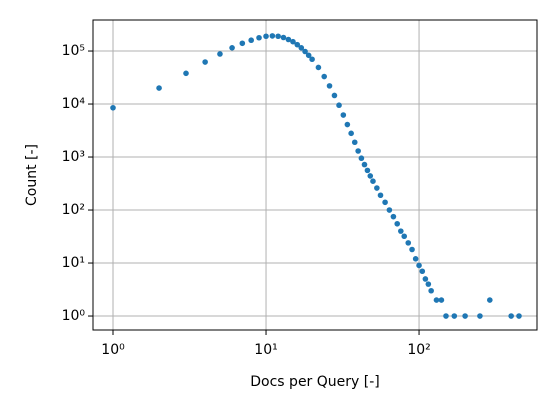 This screenshot has height=418, width=558. What do you see at coordinates (32, 175) in the screenshot?
I see `y-axis-label: Count [-]` at bounding box center [32, 175].